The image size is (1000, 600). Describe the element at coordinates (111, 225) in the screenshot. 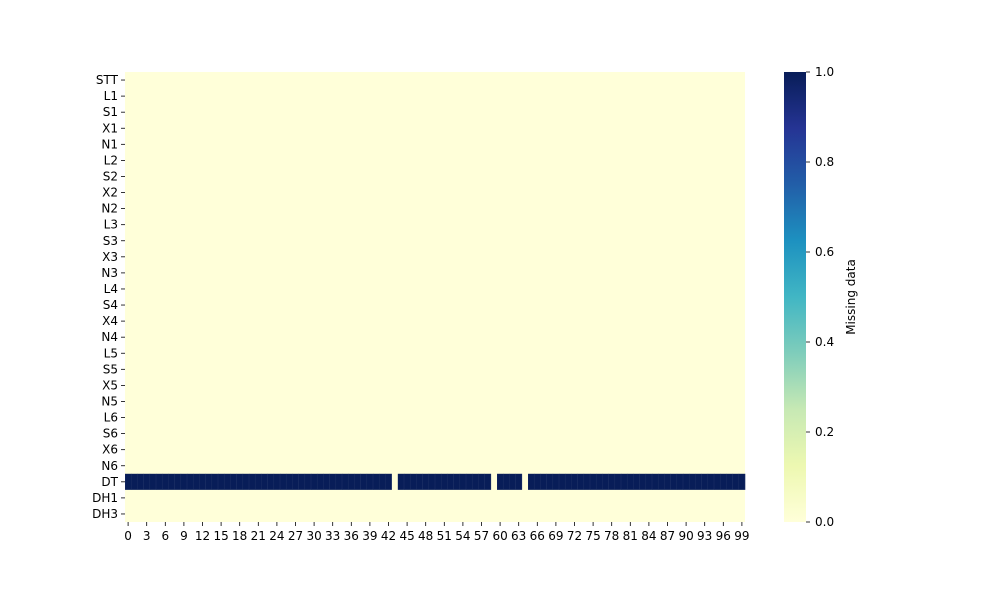

I see `y-tick-label: L3` at that location.